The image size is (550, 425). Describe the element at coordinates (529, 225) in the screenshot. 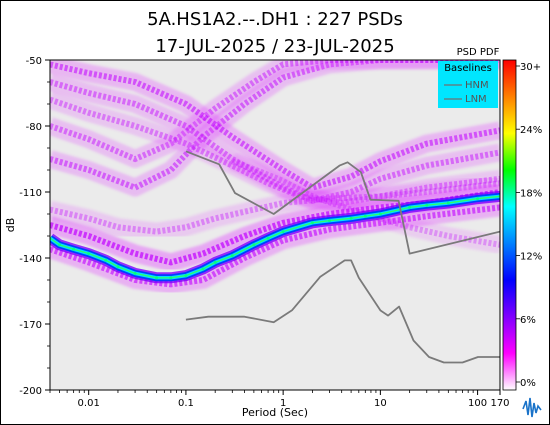

I see `colorbar-ticks: 30+ 24% 18% 12% 6% 0%` at that location.